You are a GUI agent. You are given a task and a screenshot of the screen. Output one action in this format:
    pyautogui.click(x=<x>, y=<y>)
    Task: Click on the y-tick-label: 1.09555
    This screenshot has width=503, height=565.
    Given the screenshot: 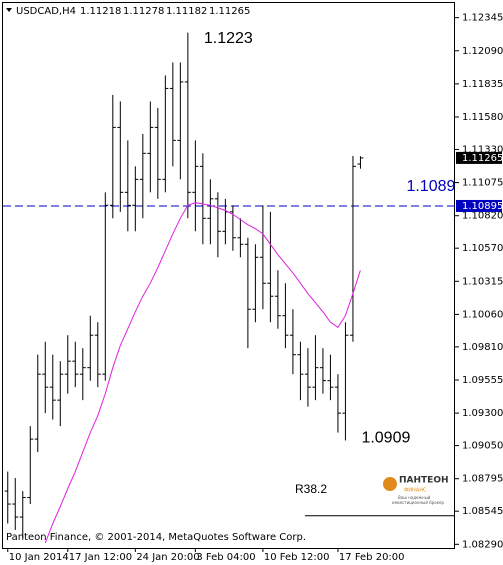 What is the action you would take?
    pyautogui.click(x=482, y=380)
    